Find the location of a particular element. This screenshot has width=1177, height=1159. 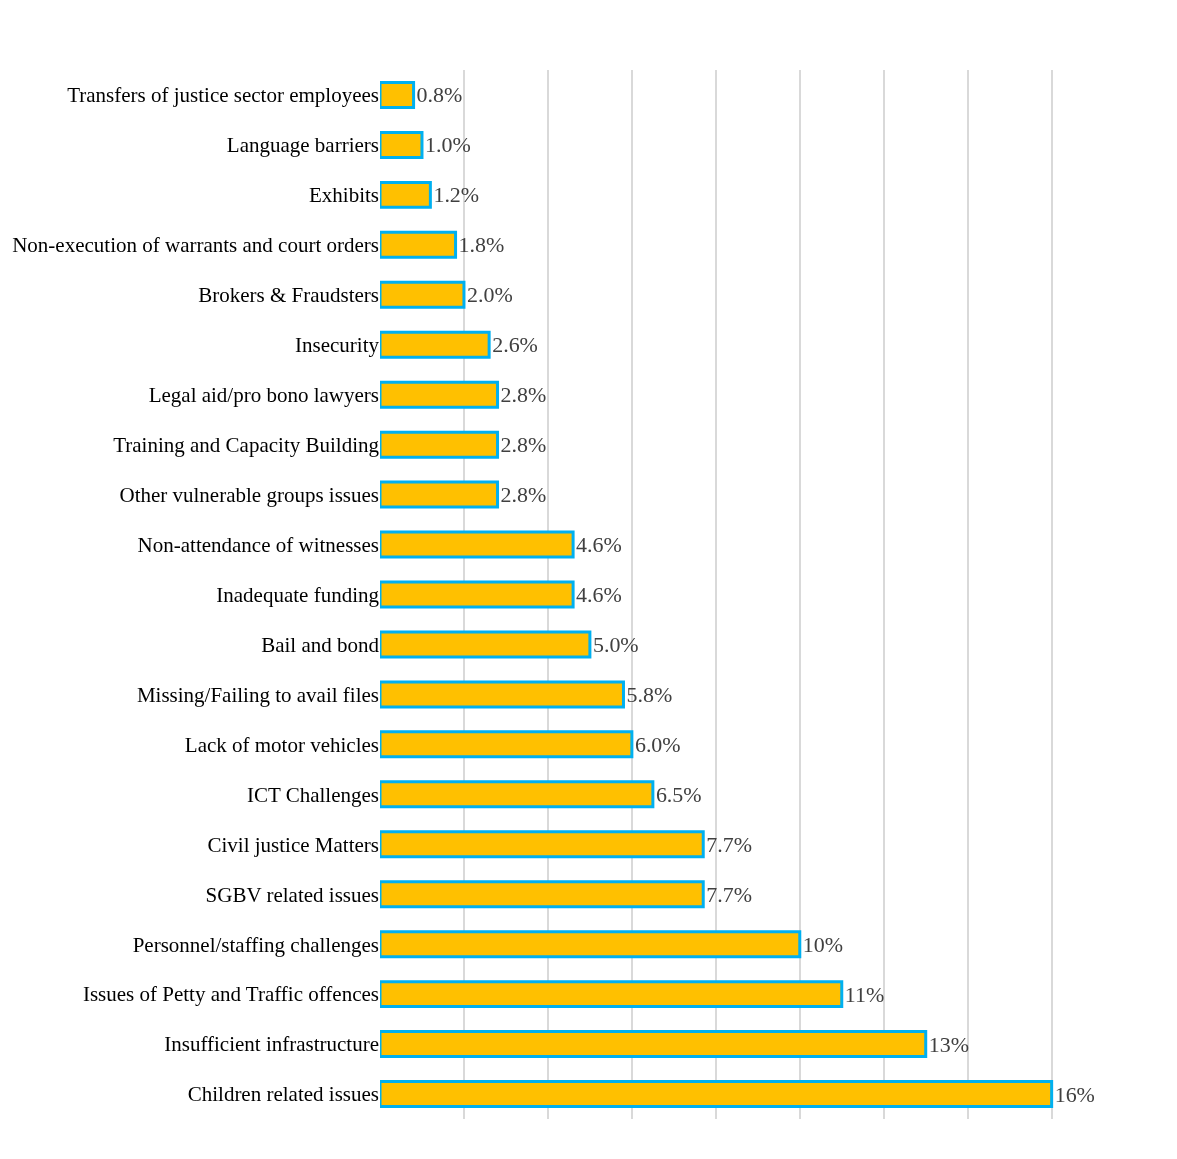

y-tick-label: SGBV related issues is located at coordinates (292, 894).